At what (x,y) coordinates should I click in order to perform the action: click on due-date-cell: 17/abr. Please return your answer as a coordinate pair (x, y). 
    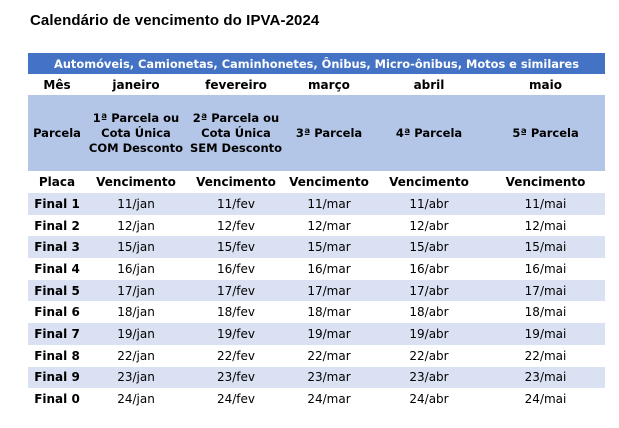
    Looking at the image, I should click on (429, 290).